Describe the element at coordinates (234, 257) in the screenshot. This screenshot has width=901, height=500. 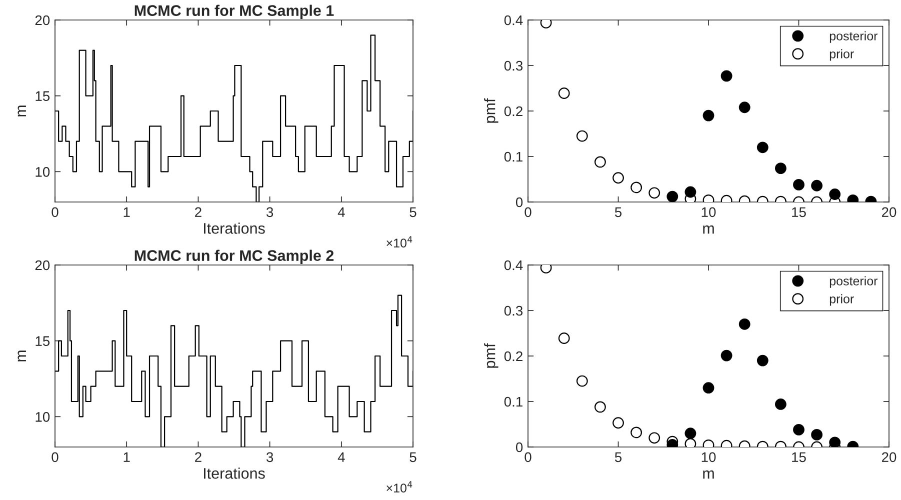
I see `chart-title: MCMC run for MC Sample 2` at that location.